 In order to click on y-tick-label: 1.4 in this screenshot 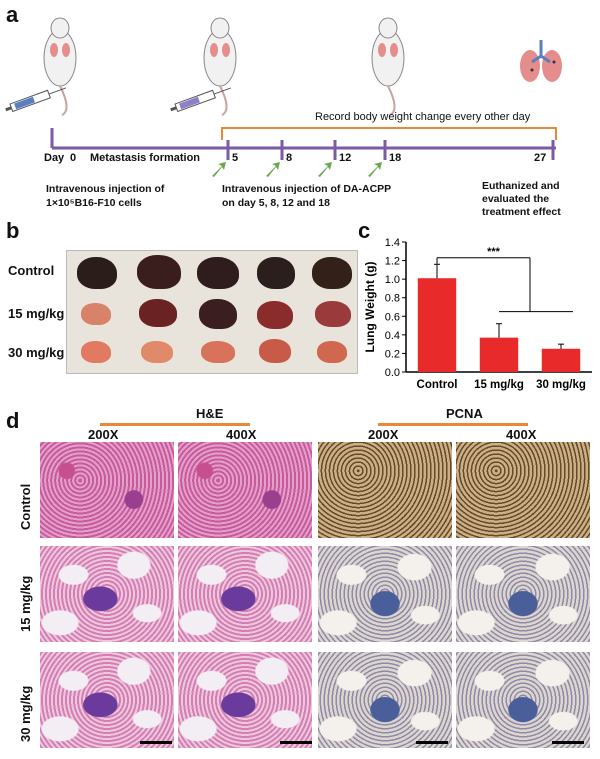, I will do `click(392, 243)`.